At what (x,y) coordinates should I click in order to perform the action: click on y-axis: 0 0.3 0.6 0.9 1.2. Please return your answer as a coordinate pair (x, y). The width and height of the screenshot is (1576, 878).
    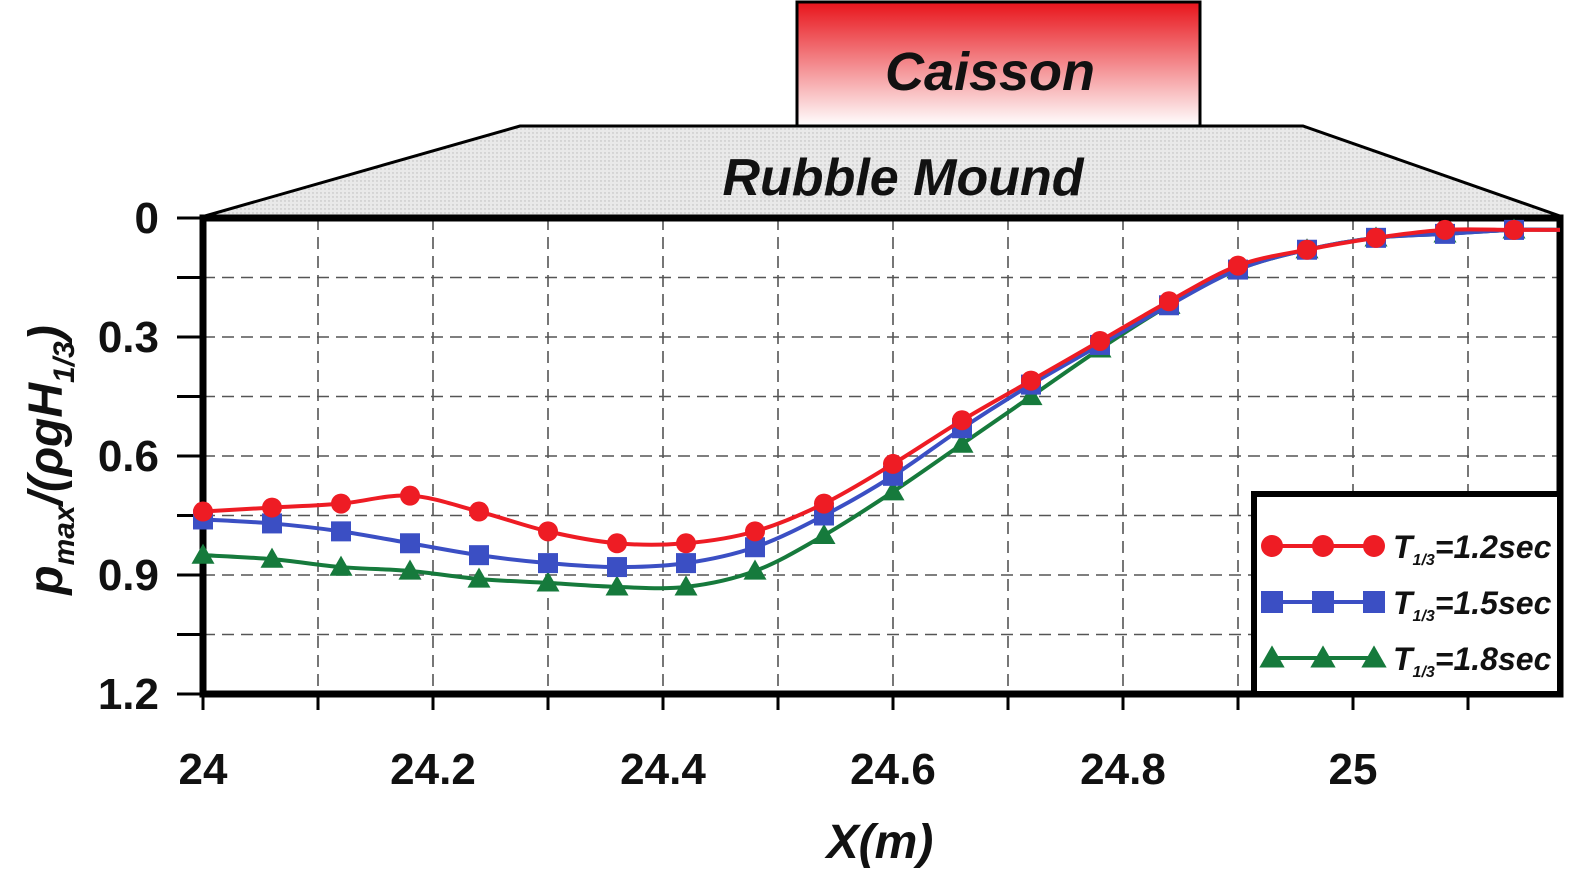
    Looking at the image, I should click on (150, 456).